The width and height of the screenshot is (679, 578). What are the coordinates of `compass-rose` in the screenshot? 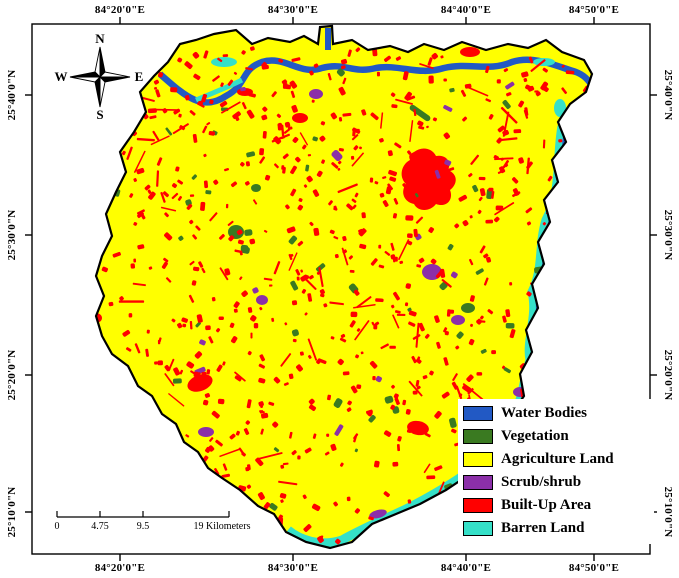 It's located at (100, 77).